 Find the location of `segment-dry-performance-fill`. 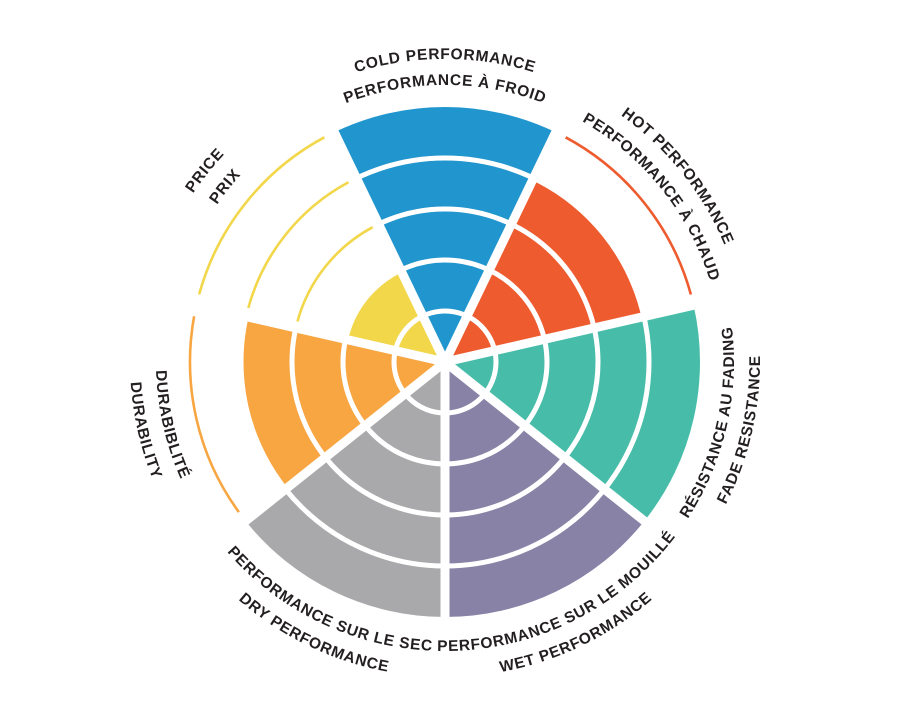

segment-dry-performance-fill is located at coordinates (345, 489).